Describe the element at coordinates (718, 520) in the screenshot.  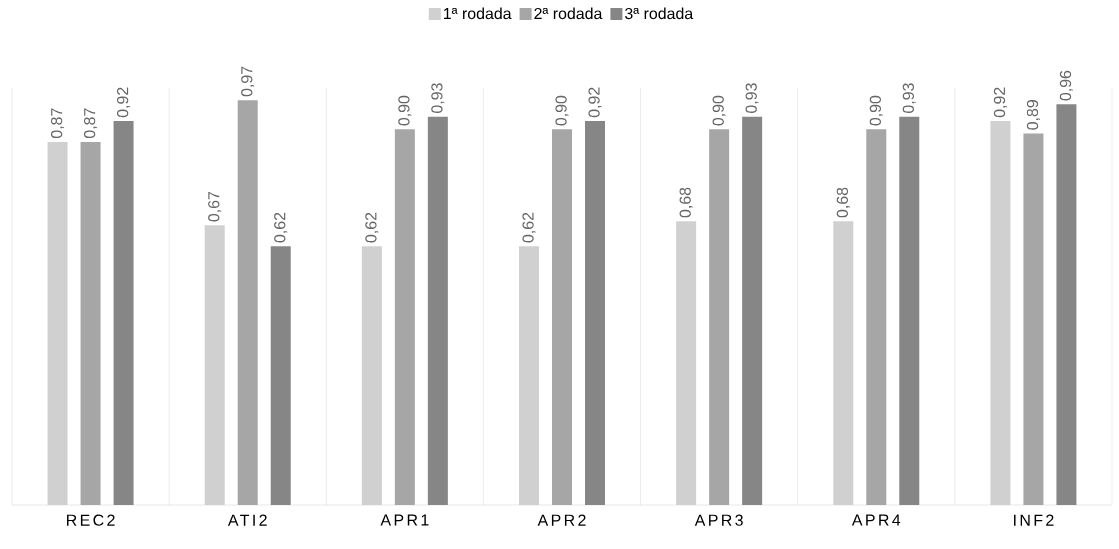
I see `x-tick-label: APR3` at that location.